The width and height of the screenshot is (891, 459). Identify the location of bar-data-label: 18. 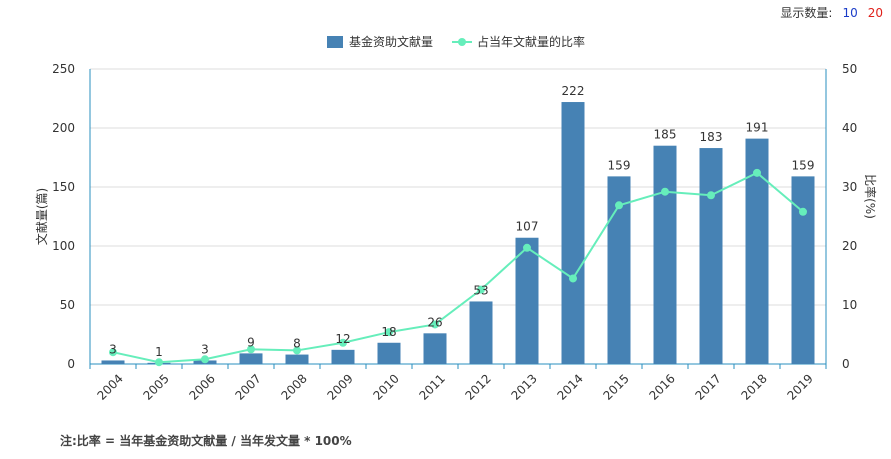
(388, 332).